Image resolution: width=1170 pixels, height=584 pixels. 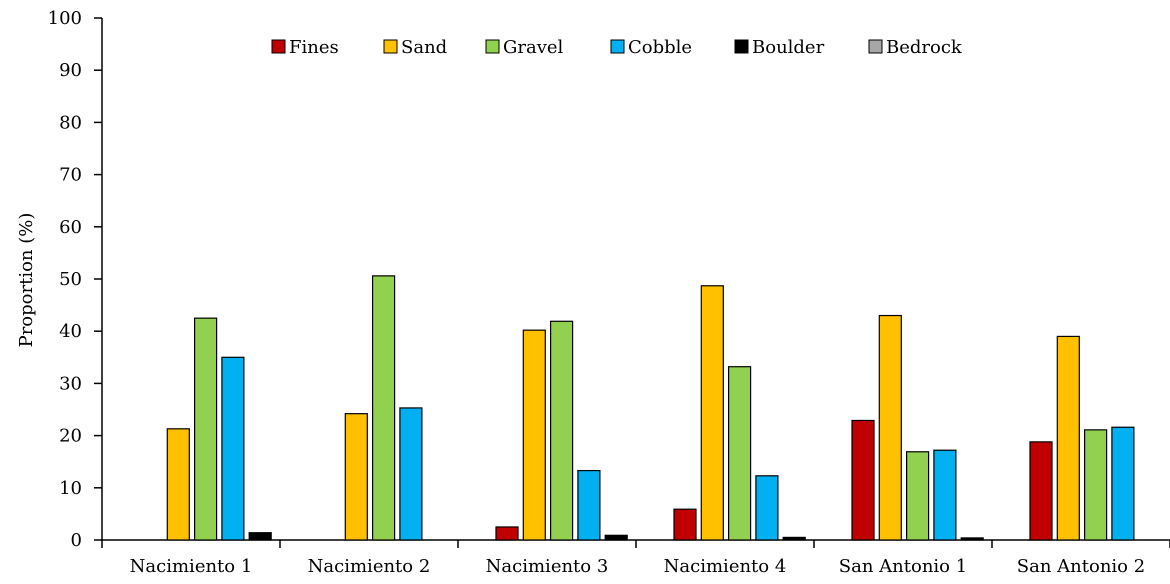 What do you see at coordinates (70, 436) in the screenshot?
I see `y-tick-label: 20` at bounding box center [70, 436].